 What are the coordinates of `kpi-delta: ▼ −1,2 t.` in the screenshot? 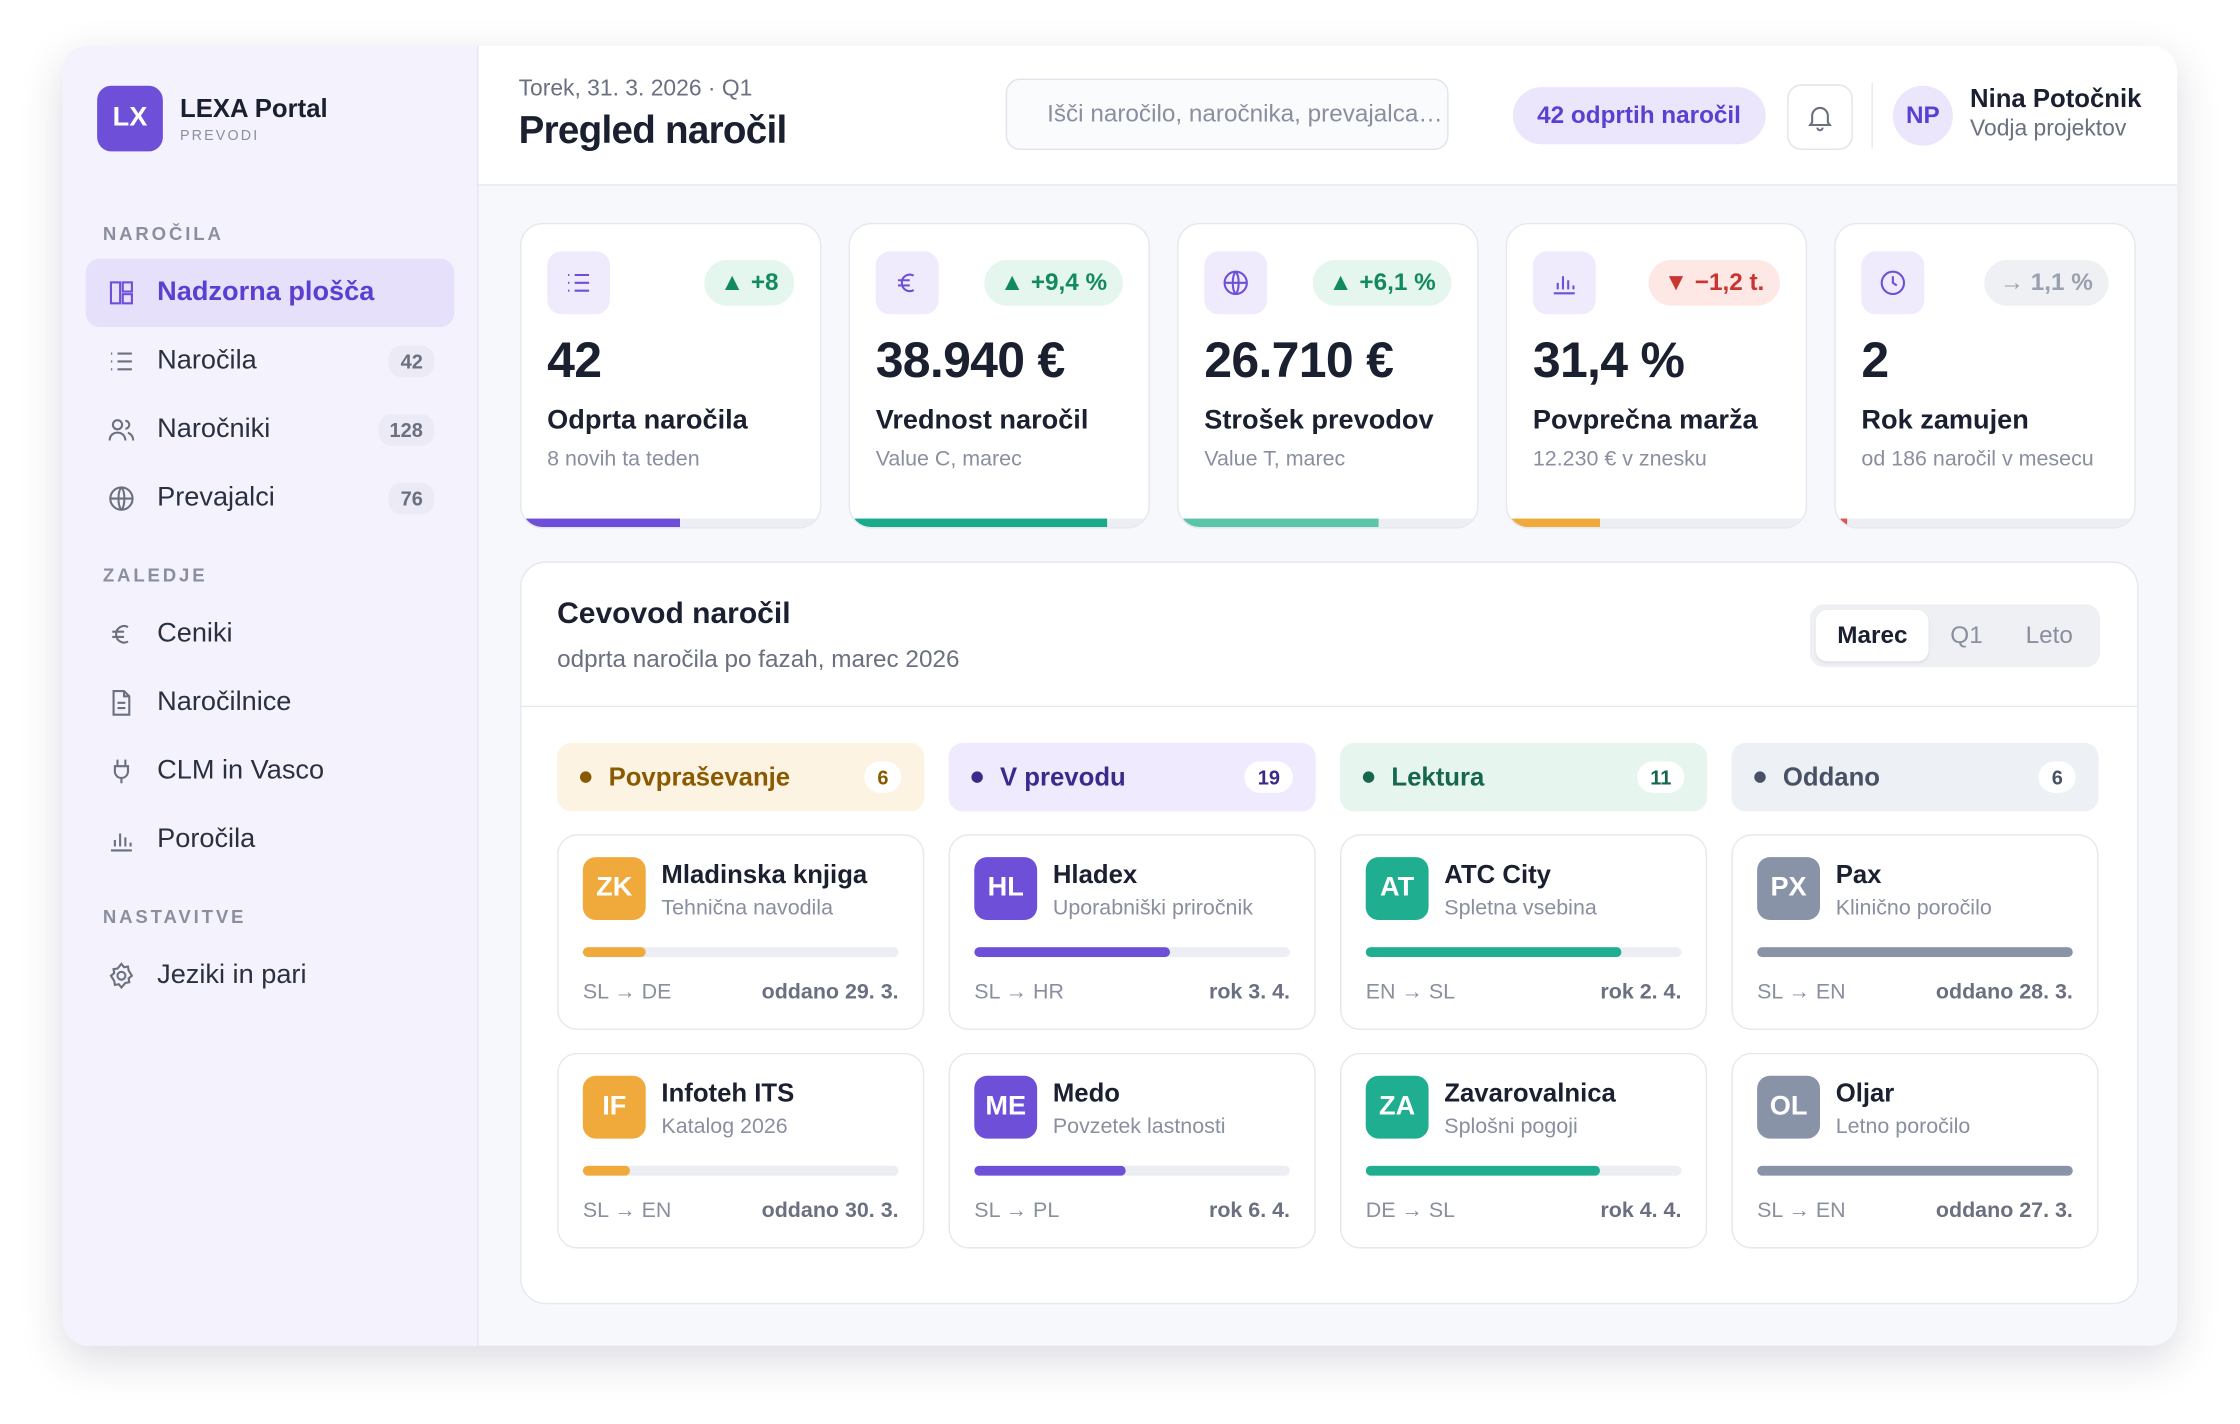 It's located at (1714, 282).